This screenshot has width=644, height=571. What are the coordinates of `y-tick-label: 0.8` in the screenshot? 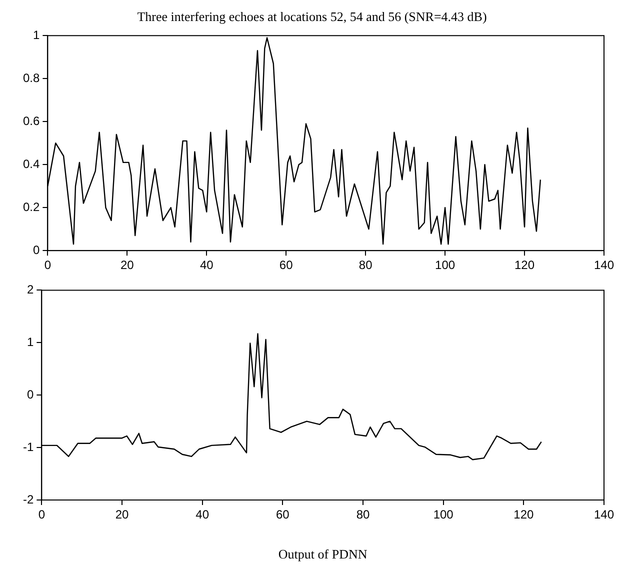 It's located at (31, 77).